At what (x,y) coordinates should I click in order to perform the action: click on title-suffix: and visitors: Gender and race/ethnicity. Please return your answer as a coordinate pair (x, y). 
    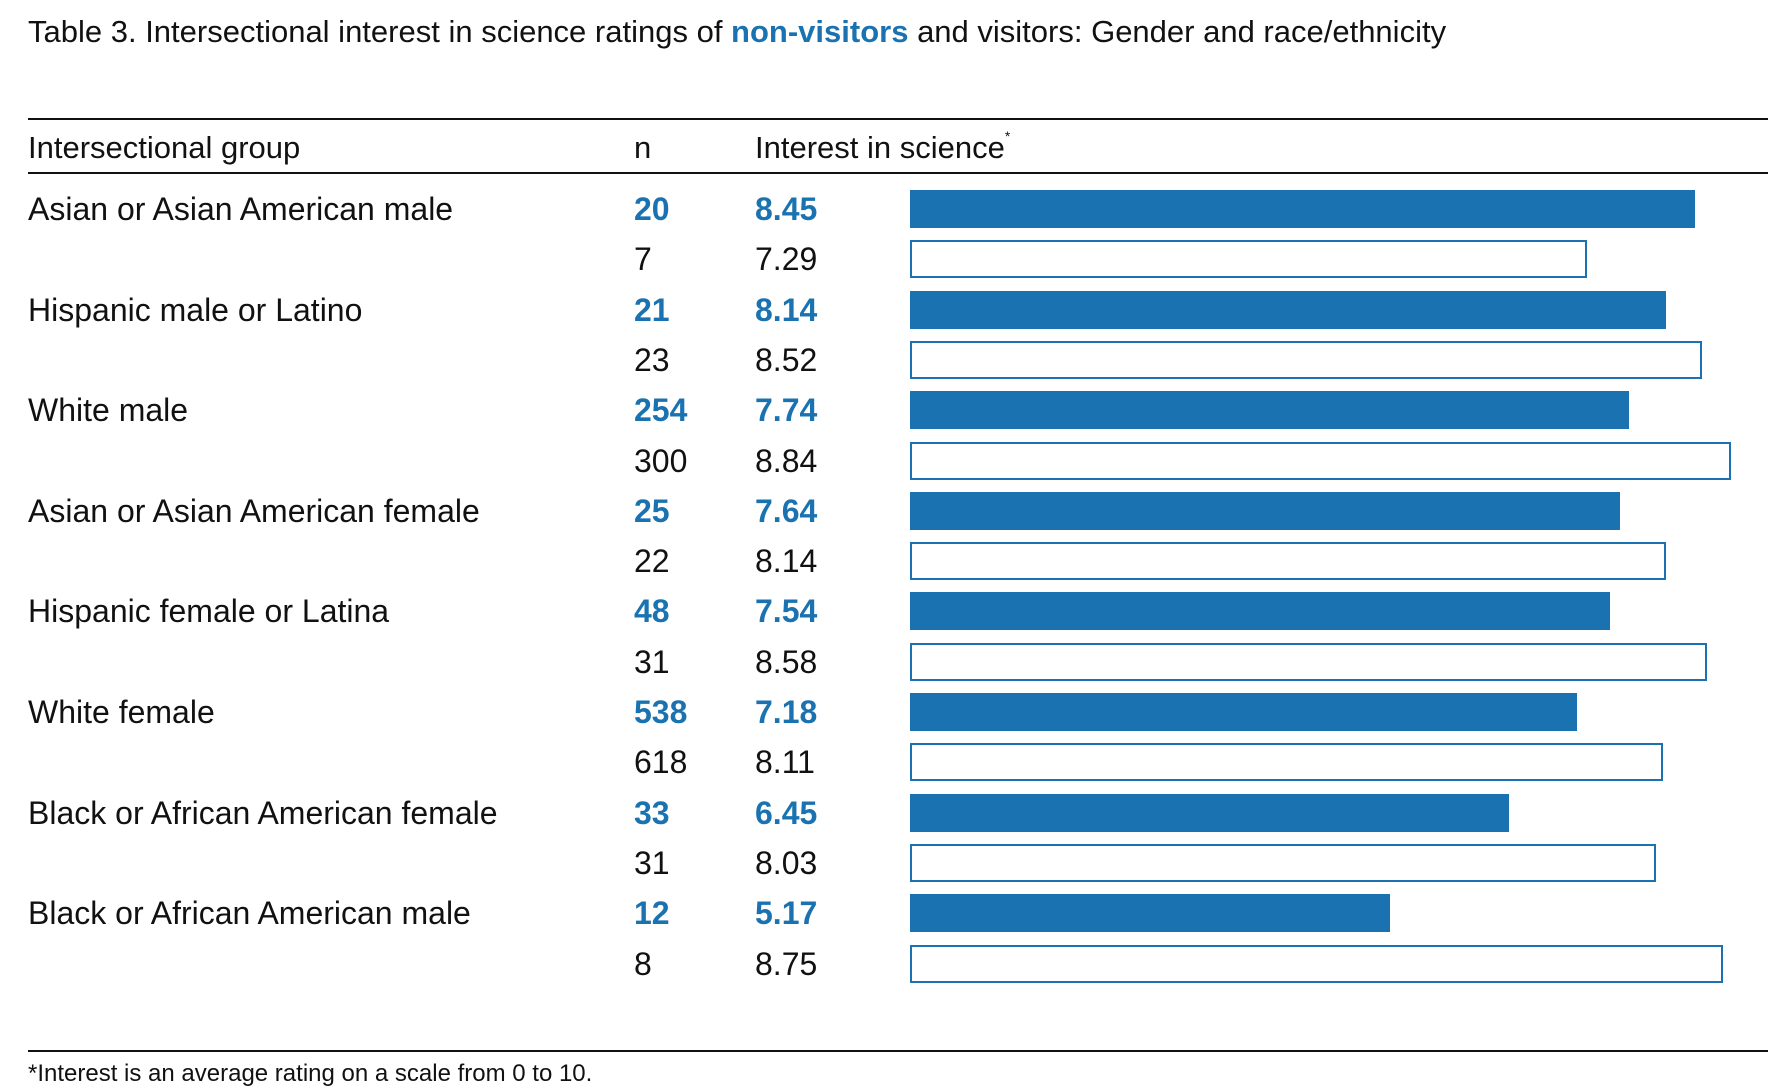
    Looking at the image, I should click on (1177, 31).